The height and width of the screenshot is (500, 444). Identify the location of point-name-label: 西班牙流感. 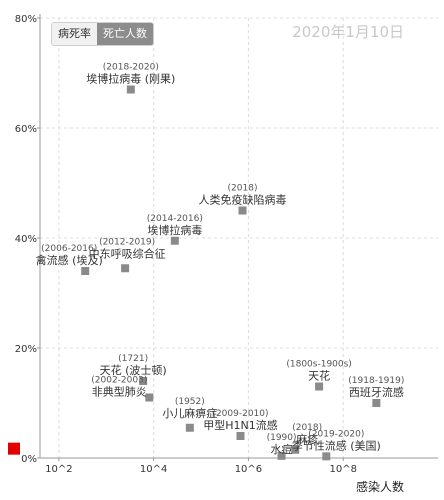
(376, 392).